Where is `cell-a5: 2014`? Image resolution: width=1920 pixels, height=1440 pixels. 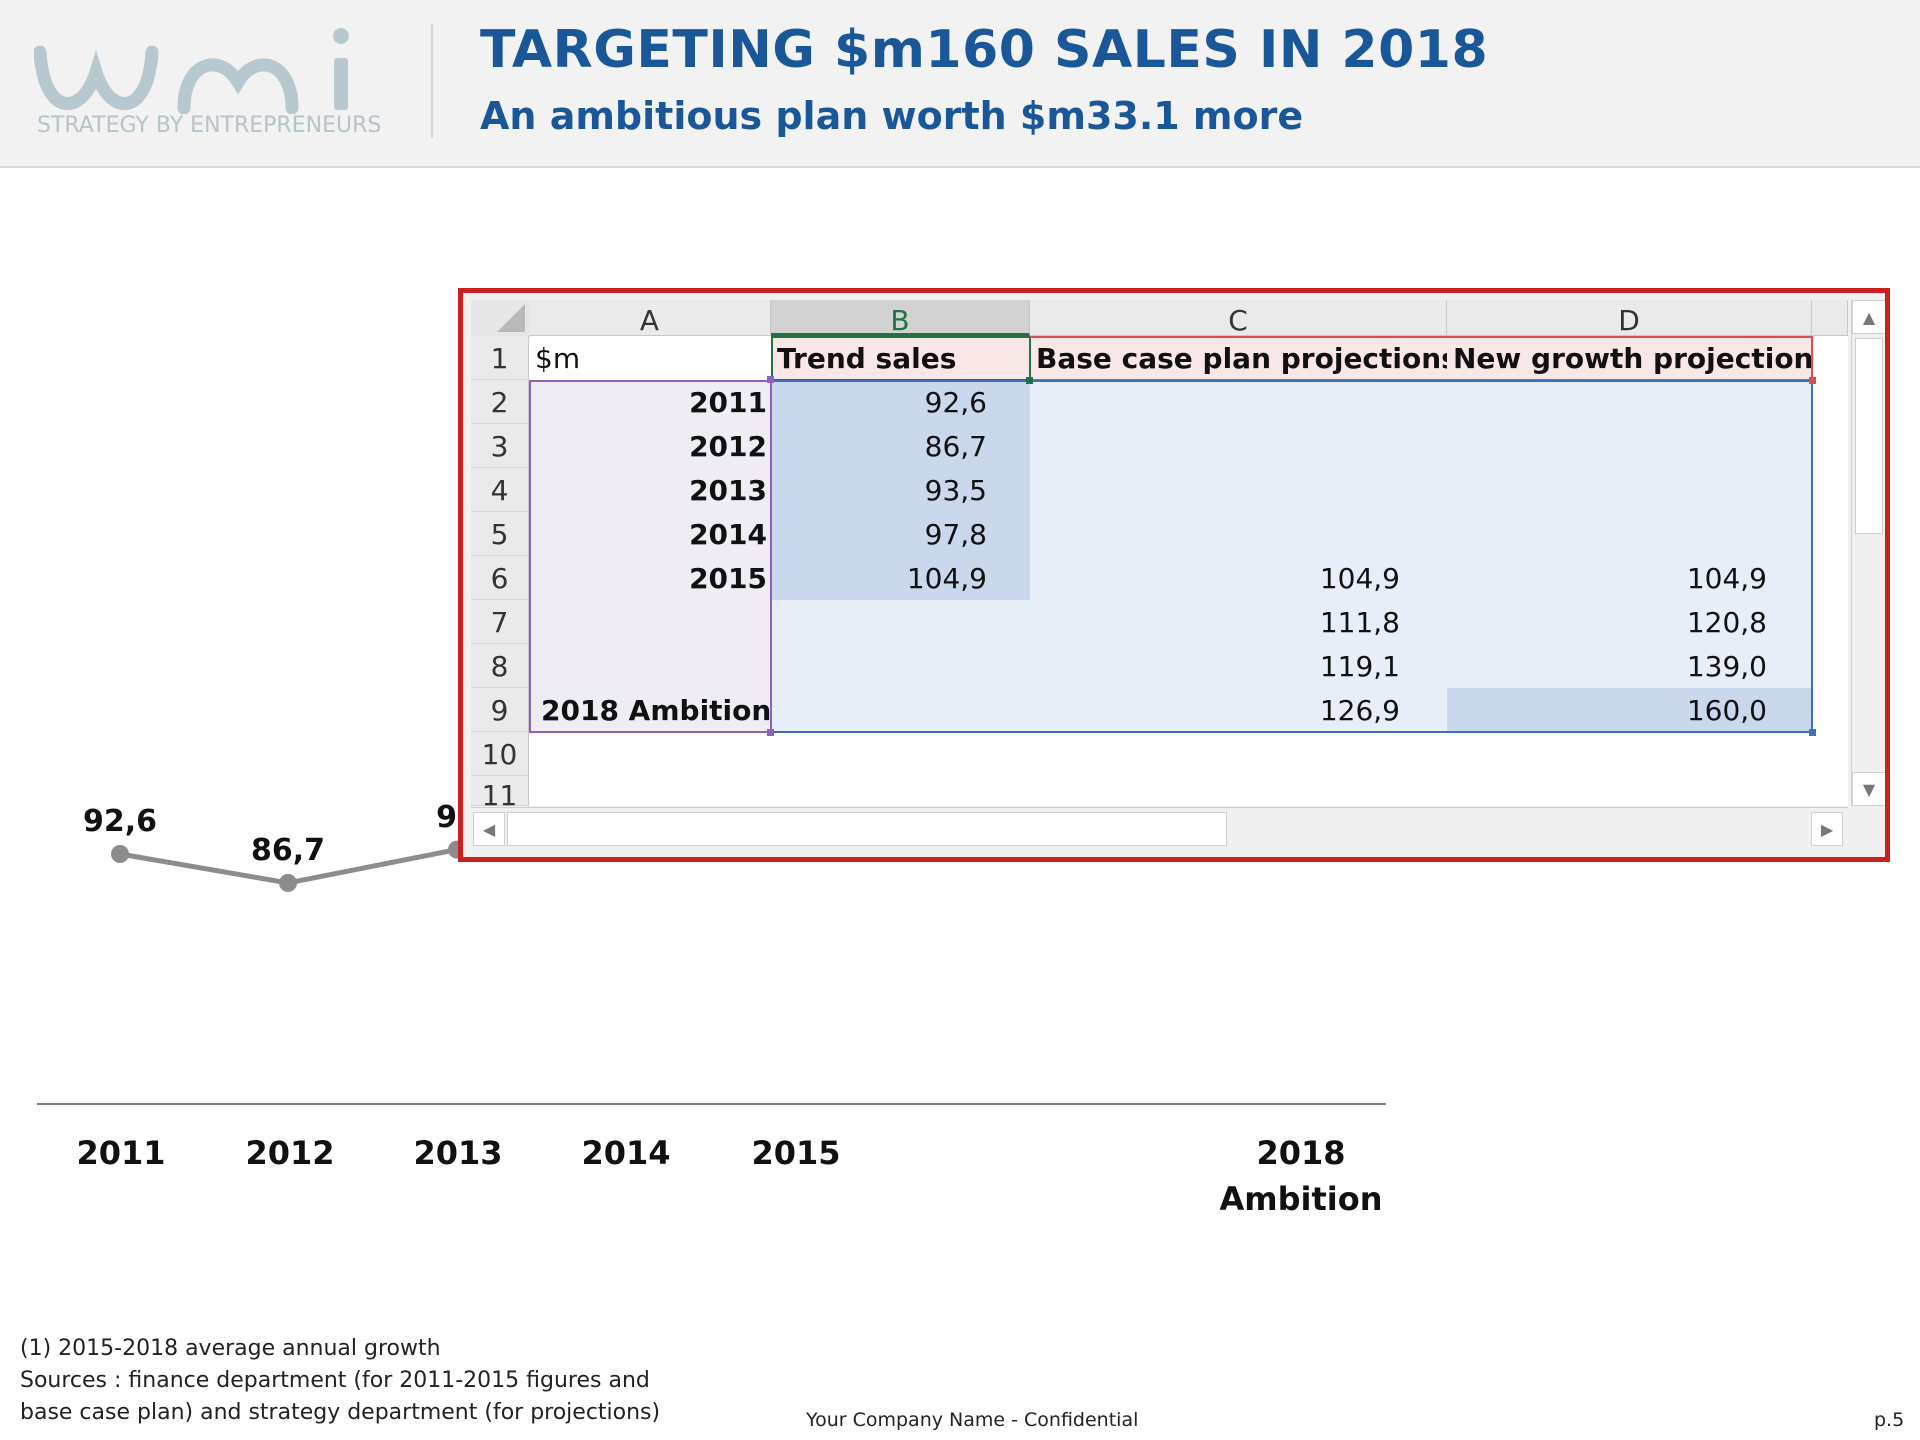
cell-a5: 2014 is located at coordinates (728, 534).